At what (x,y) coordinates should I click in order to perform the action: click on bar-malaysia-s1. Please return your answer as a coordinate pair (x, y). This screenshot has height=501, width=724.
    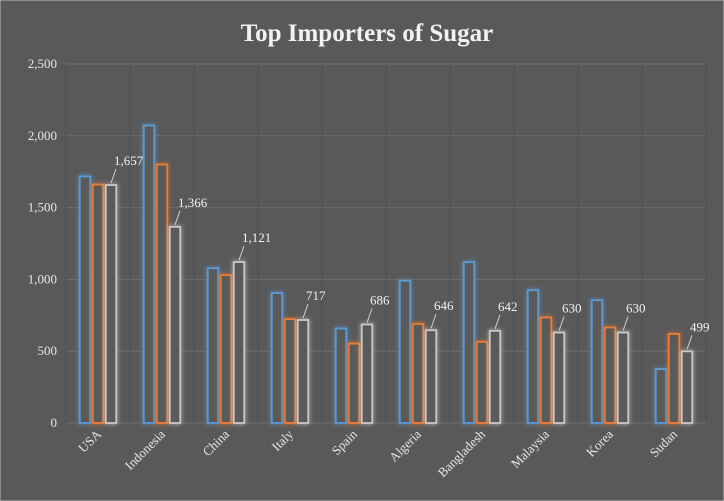
    Looking at the image, I should click on (533, 356).